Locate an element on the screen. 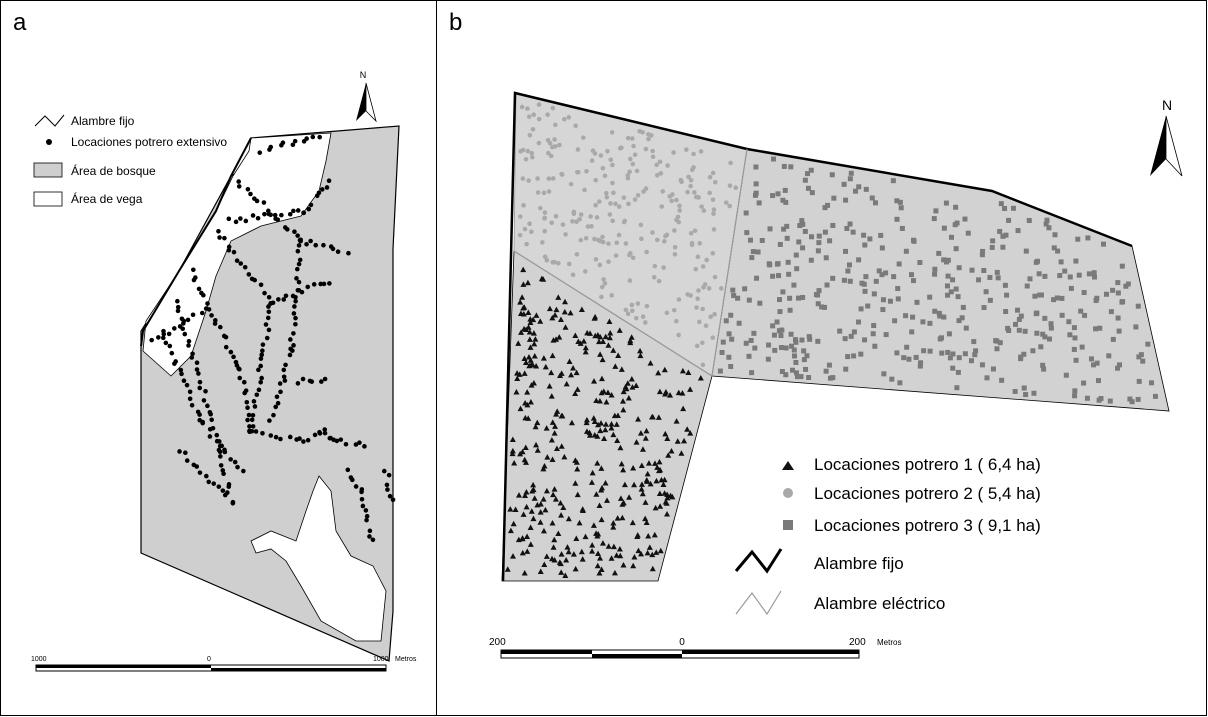 This screenshot has height=717, width=1208. legend-pad2-label: Locaciones potrero 2 ( 5,4 ha) is located at coordinates (927, 493).